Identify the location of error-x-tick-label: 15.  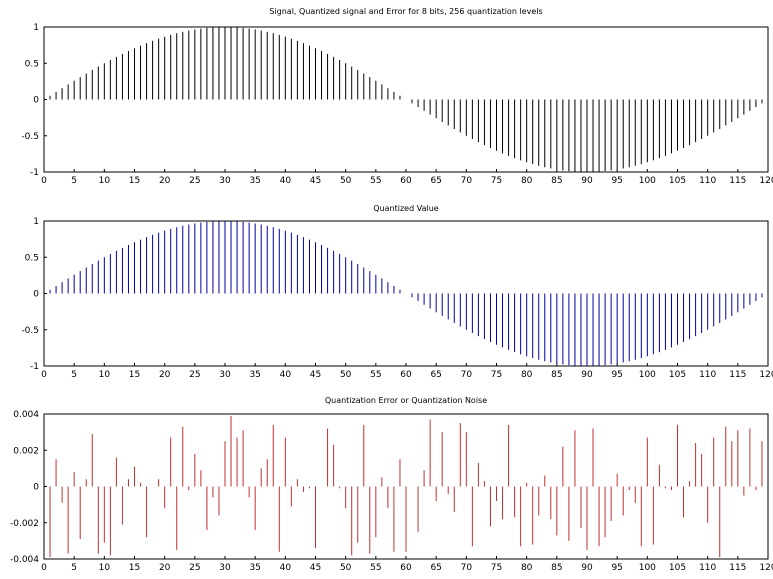
(134, 568).